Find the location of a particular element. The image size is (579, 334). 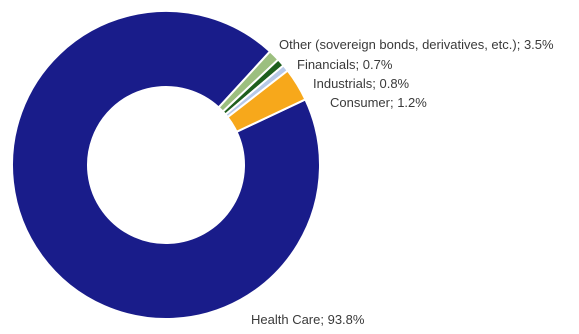

slice-other is located at coordinates (266, 101).